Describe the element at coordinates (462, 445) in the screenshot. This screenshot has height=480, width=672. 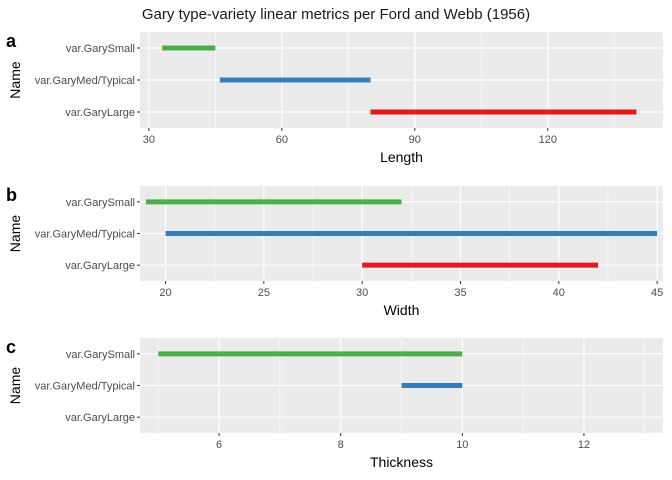
I see `x-tick-label: 10` at that location.